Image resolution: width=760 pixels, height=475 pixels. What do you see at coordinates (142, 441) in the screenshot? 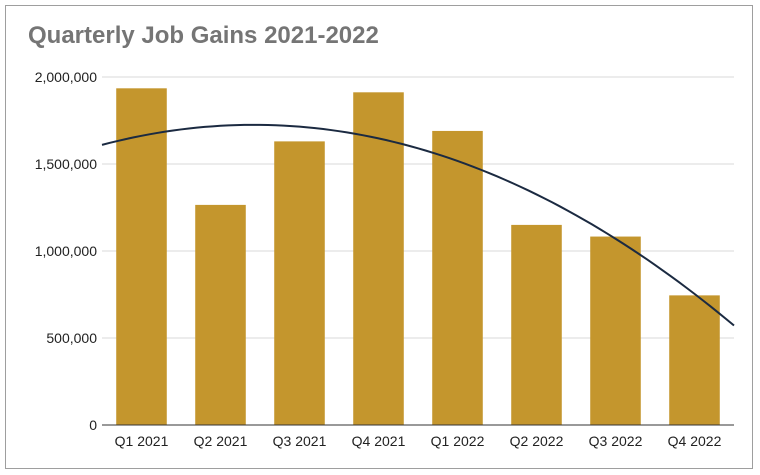
I see `x-tick-label: Q1 2021` at bounding box center [142, 441].